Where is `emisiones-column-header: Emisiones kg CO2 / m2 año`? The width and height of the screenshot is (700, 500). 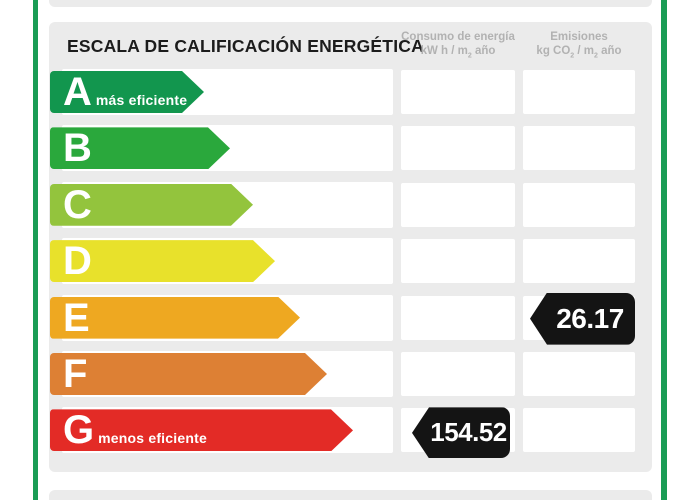
emisiones-column-header: Emisiones kg CO2 / m2 año is located at coordinates (579, 45).